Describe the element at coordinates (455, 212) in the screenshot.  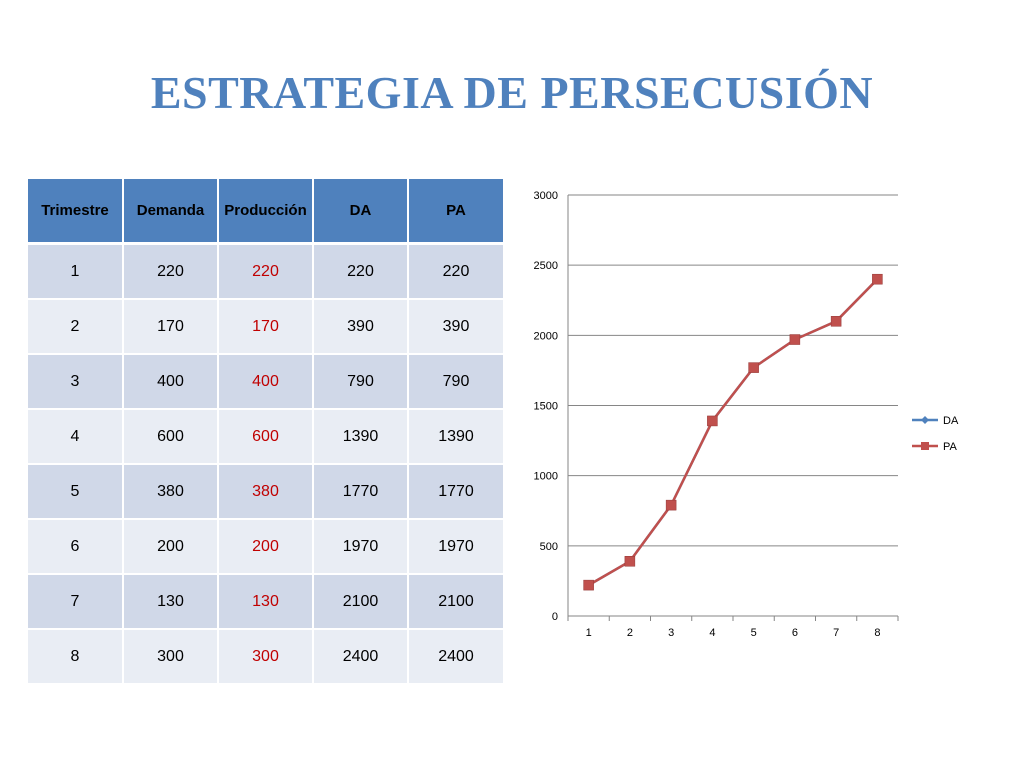
I see `header-pa: PA` at that location.